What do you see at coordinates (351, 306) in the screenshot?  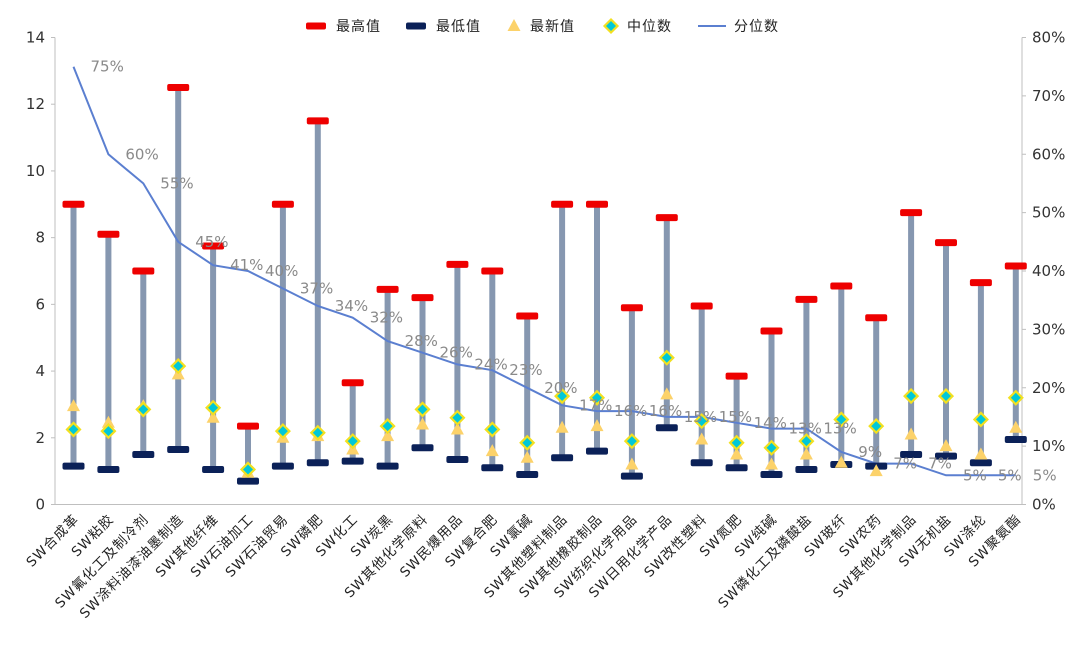 I see `percentile-label: 34%` at bounding box center [351, 306].